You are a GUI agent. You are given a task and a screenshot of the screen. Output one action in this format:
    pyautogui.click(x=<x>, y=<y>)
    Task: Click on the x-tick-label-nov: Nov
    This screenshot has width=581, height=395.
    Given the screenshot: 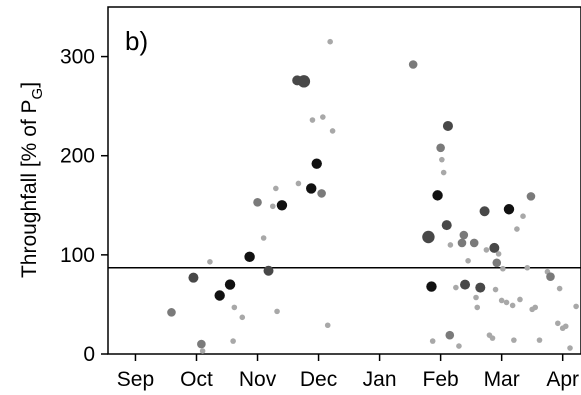 What is the action you would take?
    pyautogui.click(x=258, y=379)
    